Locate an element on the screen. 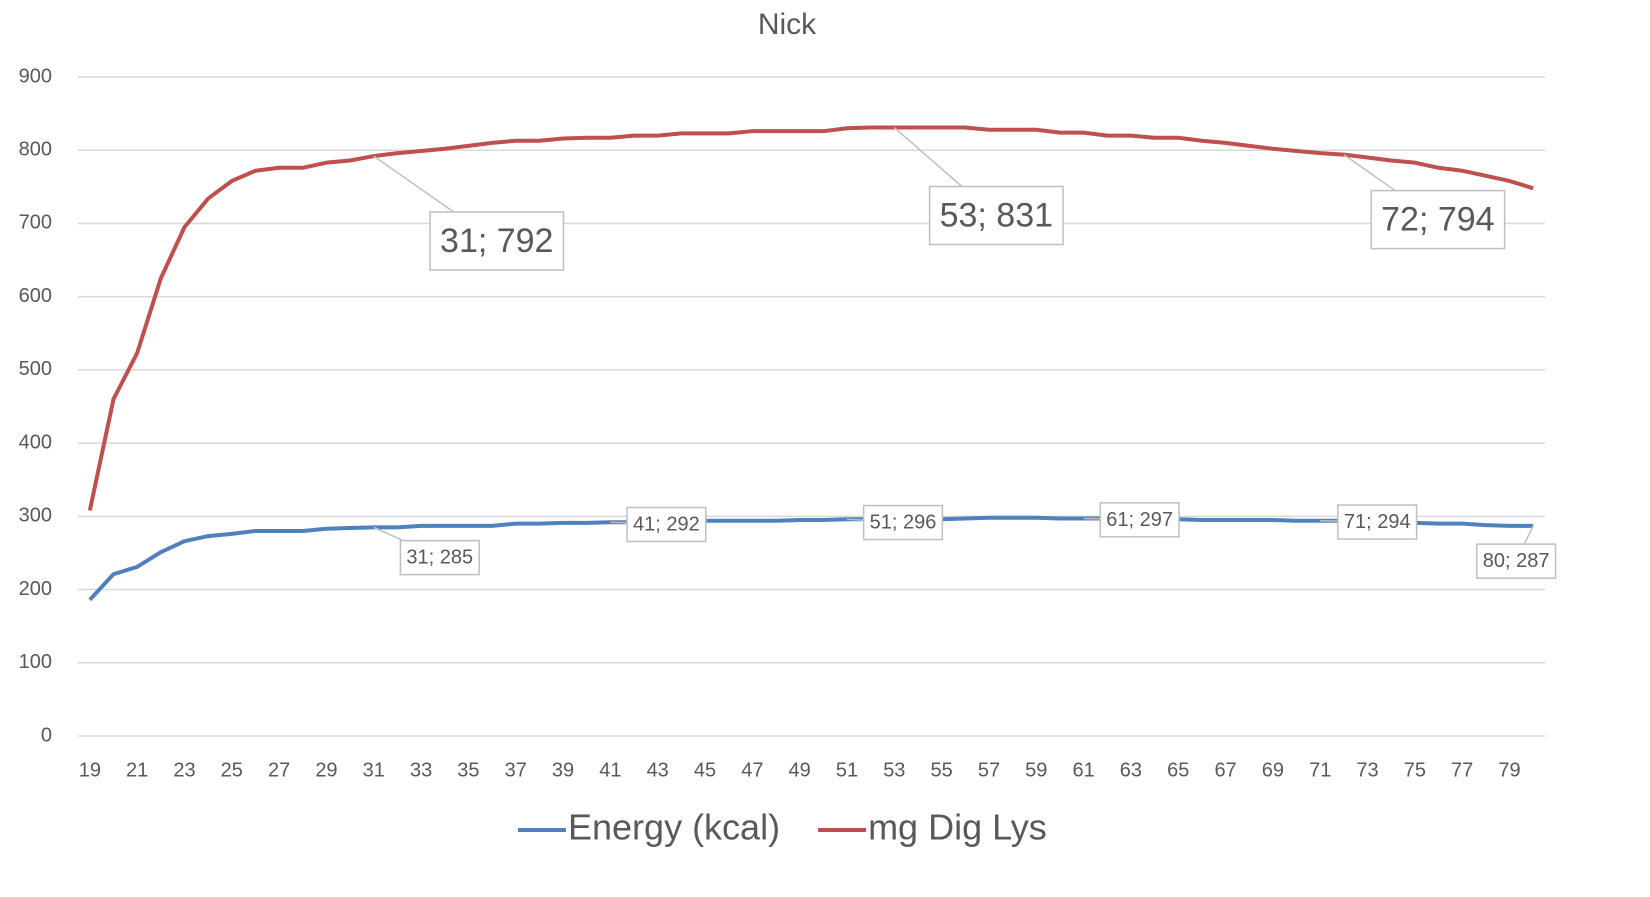 This screenshot has width=1650, height=897. chart-title: Nick is located at coordinates (787, 24).